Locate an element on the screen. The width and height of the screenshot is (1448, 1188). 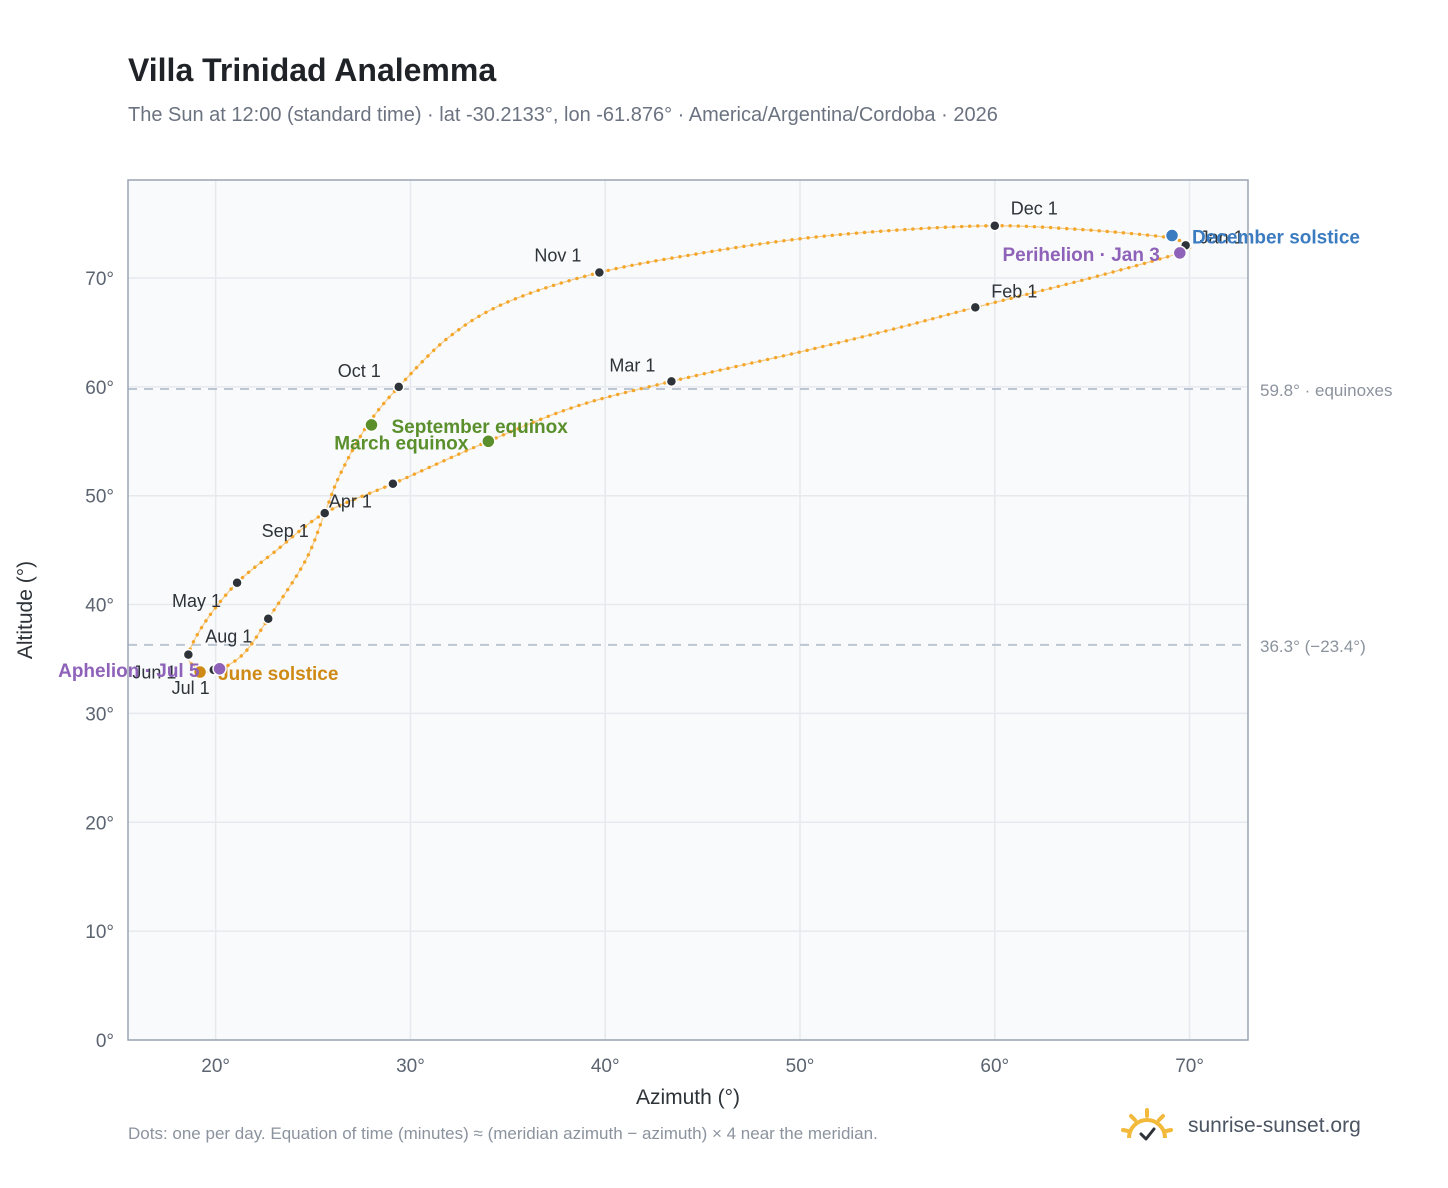
event-label: June solstice is located at coordinates (278, 674).